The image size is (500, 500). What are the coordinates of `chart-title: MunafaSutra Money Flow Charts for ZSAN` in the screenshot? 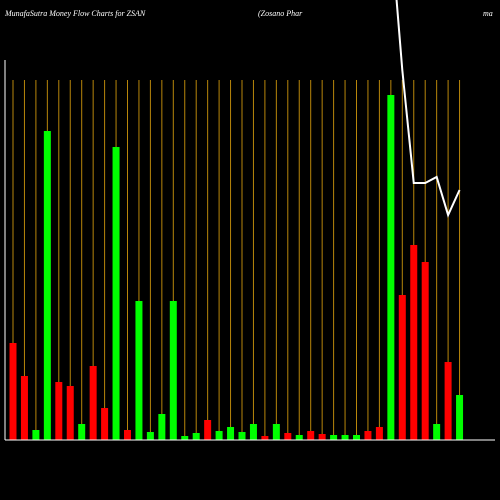 It's located at (75, 13).